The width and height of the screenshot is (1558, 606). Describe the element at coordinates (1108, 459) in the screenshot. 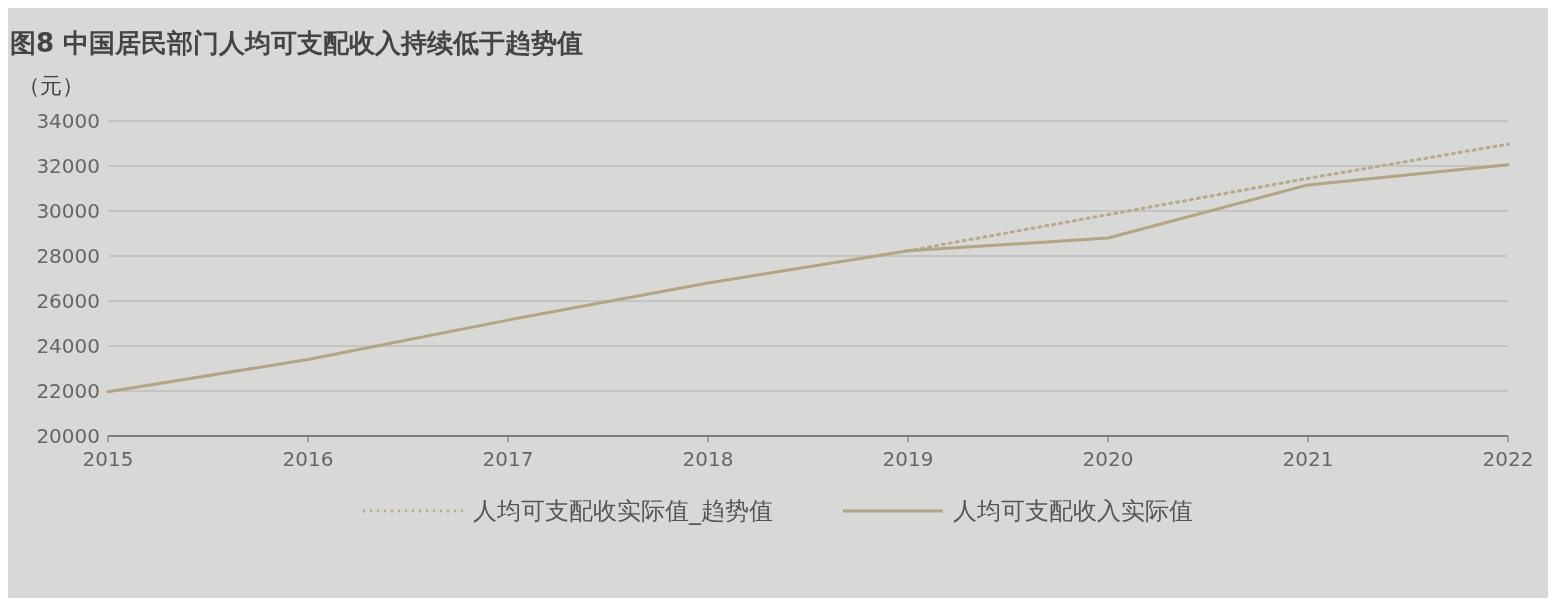

I see `x-tick-label: 2020` at that location.